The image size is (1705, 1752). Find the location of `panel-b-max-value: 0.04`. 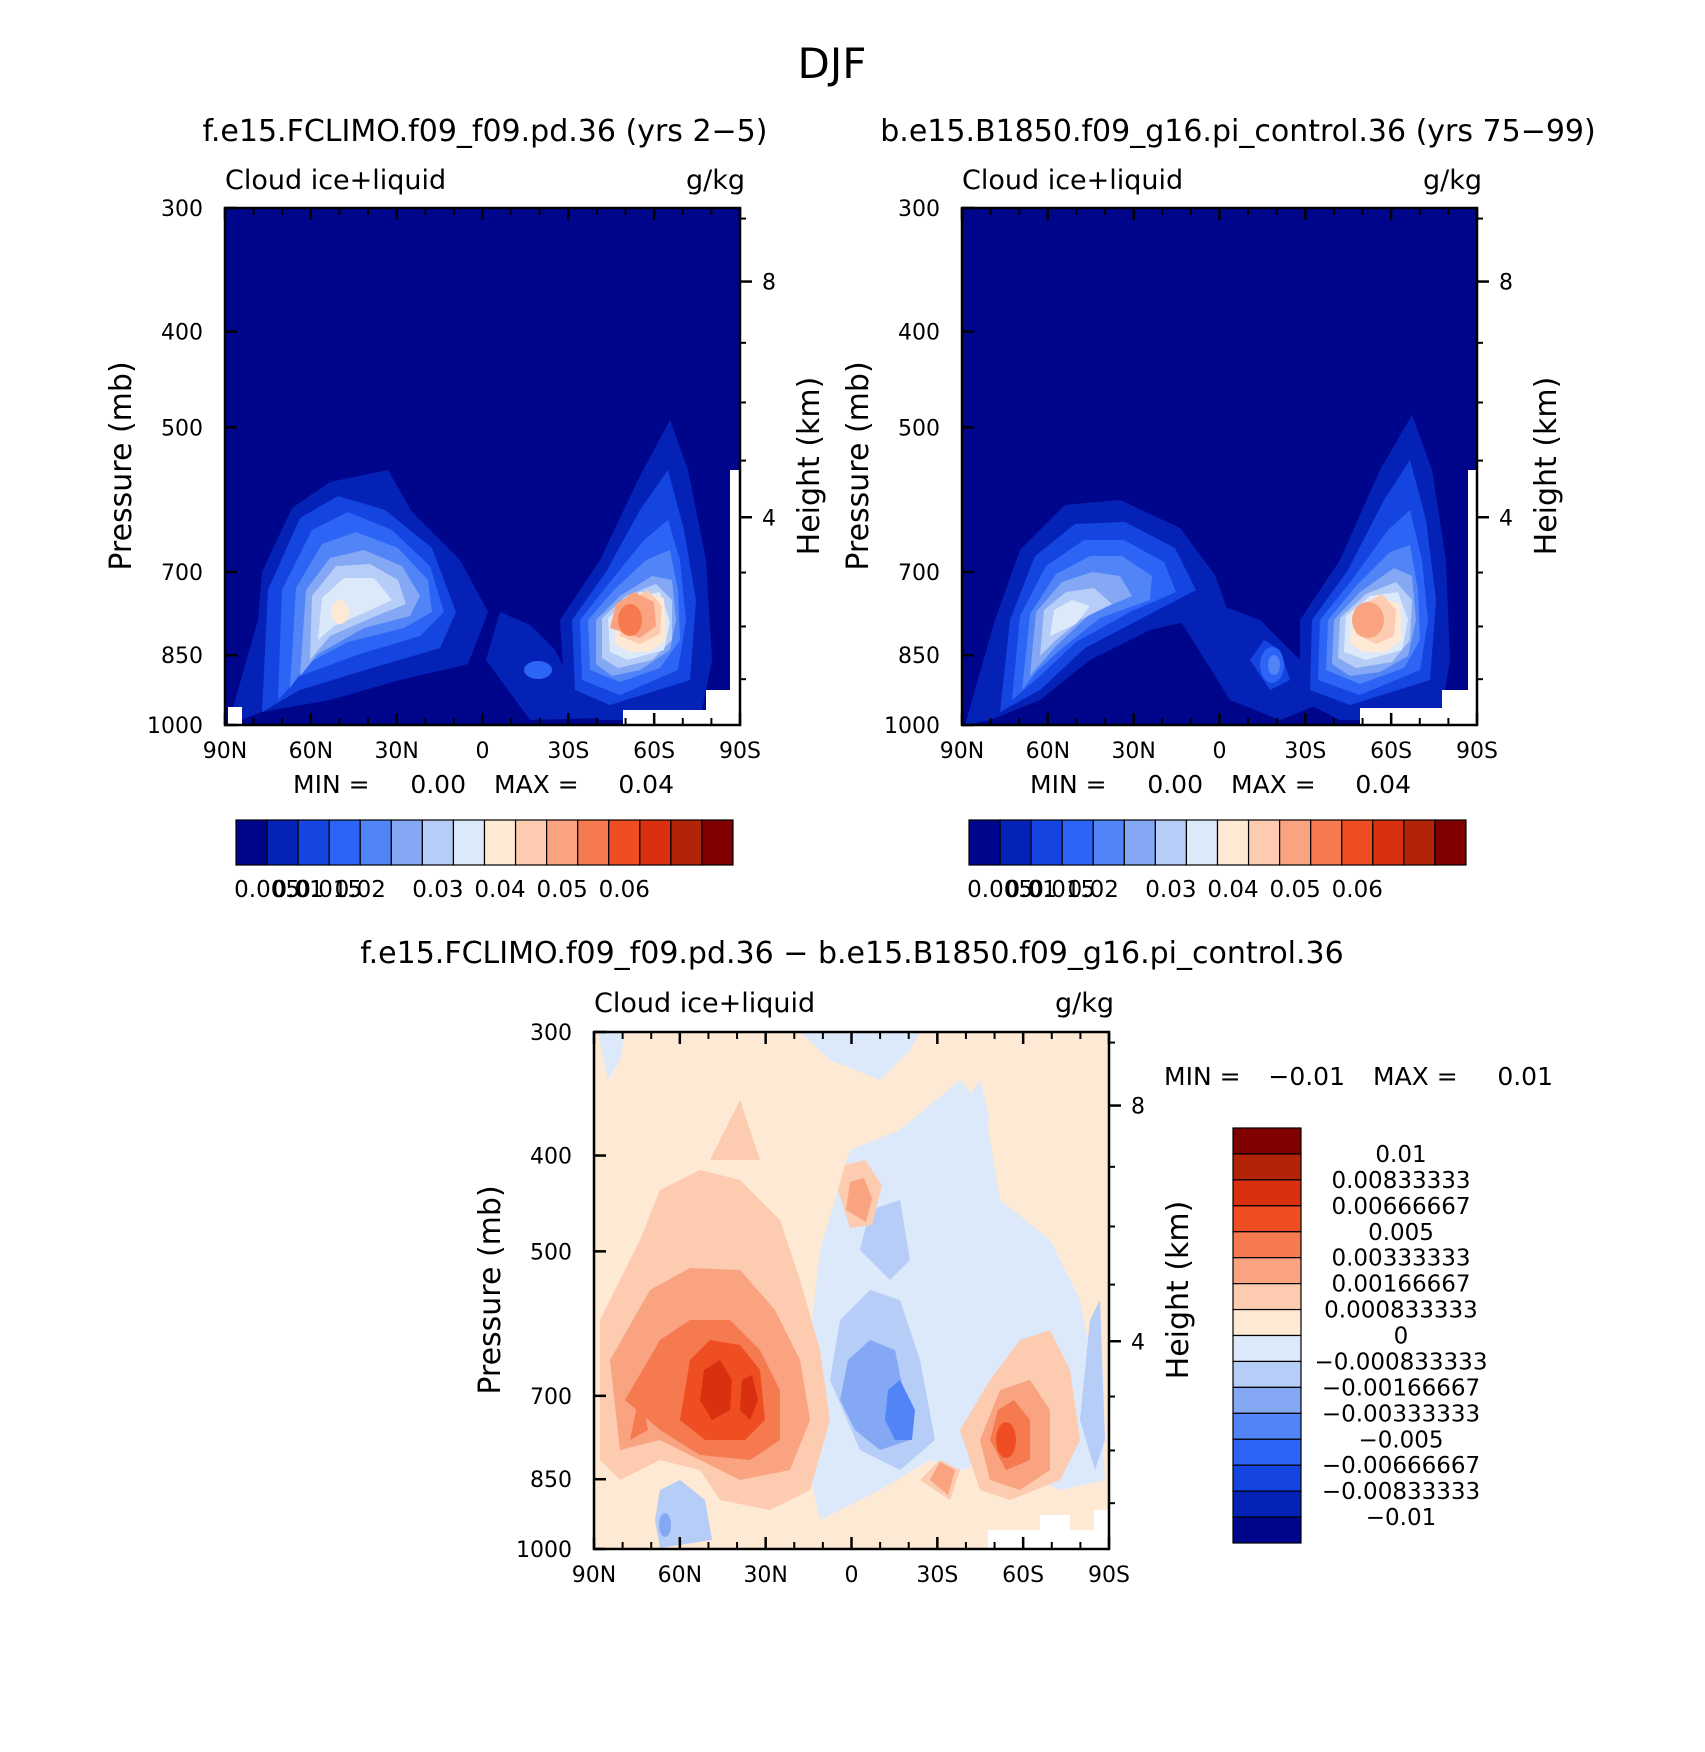

panel-b-max-value: 0.04 is located at coordinates (1383, 784).